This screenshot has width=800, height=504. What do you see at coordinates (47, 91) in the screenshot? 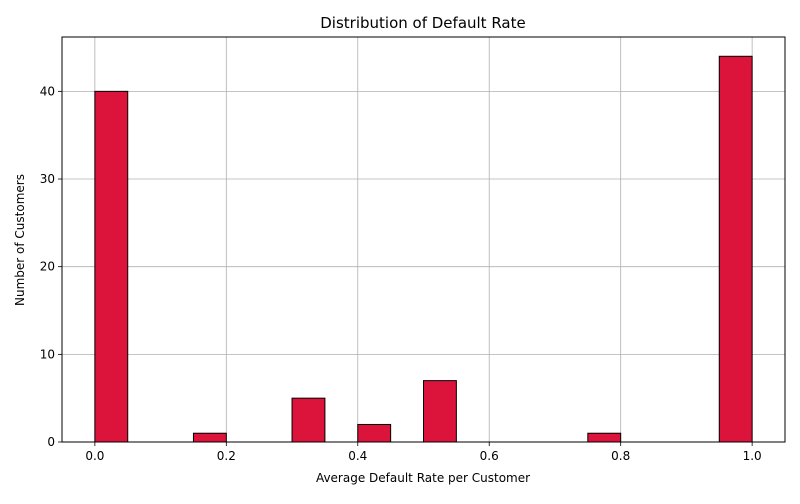
I see `y-tick-label: 40` at bounding box center [47, 91].